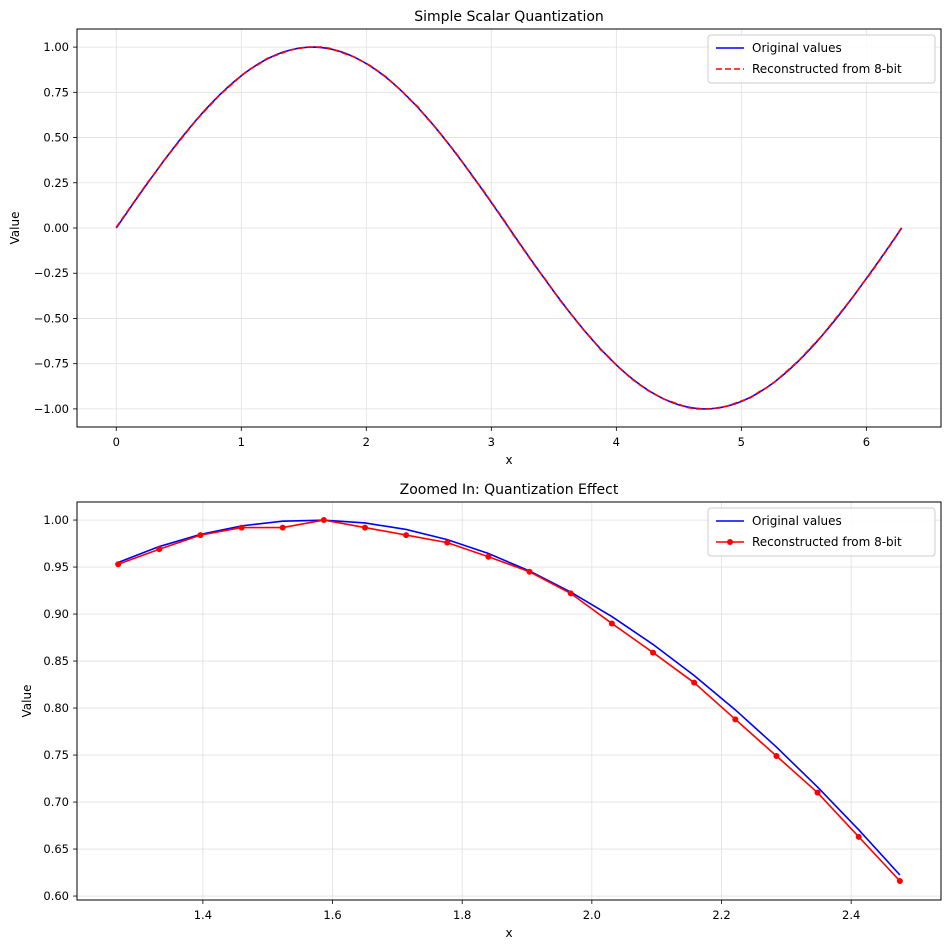  What do you see at coordinates (491, 442) in the screenshot?
I see `x-tick-label: 3` at bounding box center [491, 442].